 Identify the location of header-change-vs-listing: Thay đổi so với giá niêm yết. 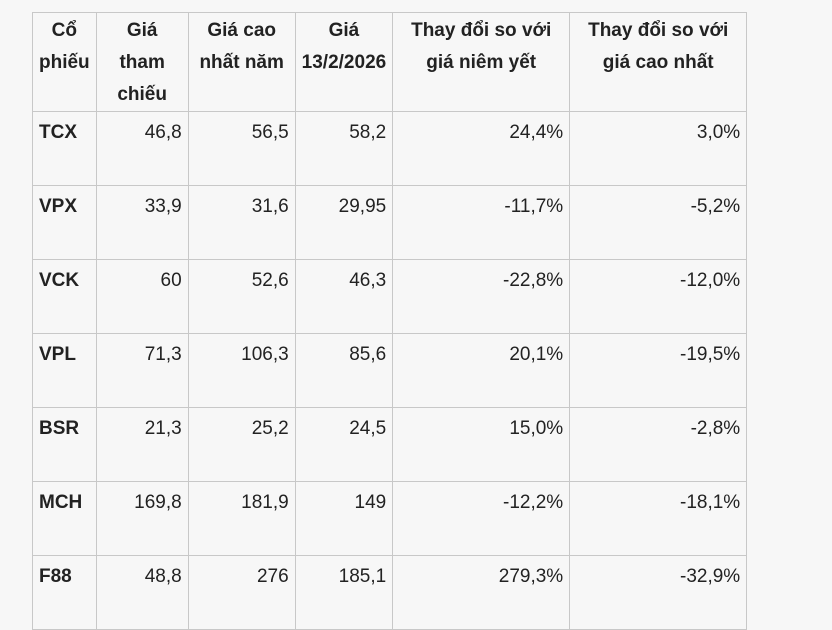
(481, 62).